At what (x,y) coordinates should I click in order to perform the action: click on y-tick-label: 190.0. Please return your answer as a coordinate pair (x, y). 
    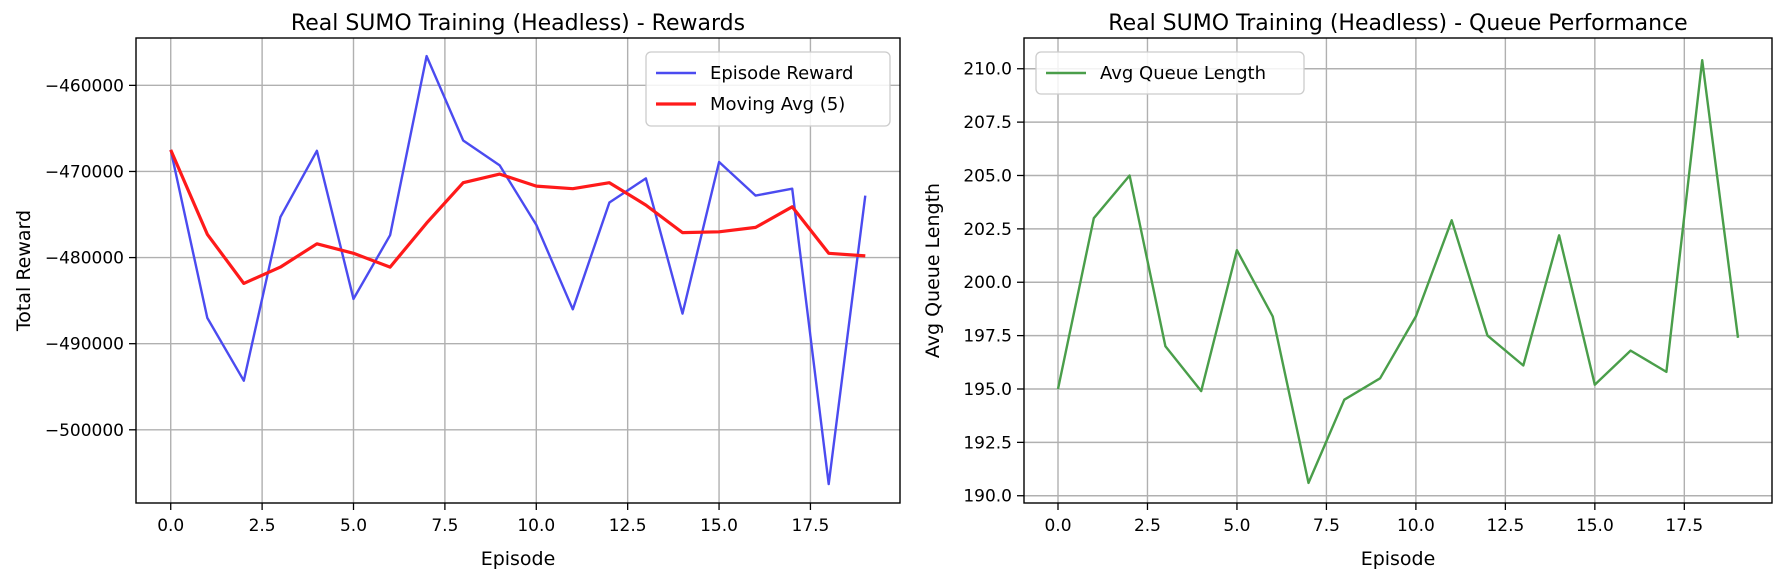
    Looking at the image, I should click on (987, 497).